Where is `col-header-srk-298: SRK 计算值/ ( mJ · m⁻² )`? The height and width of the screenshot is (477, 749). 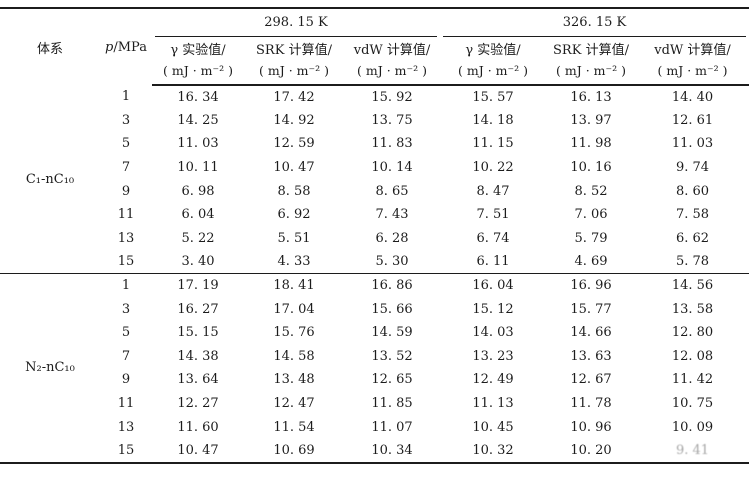 col-header-srk-298: SRK 计算值/ ( mJ · m⁻² ) is located at coordinates (294, 61).